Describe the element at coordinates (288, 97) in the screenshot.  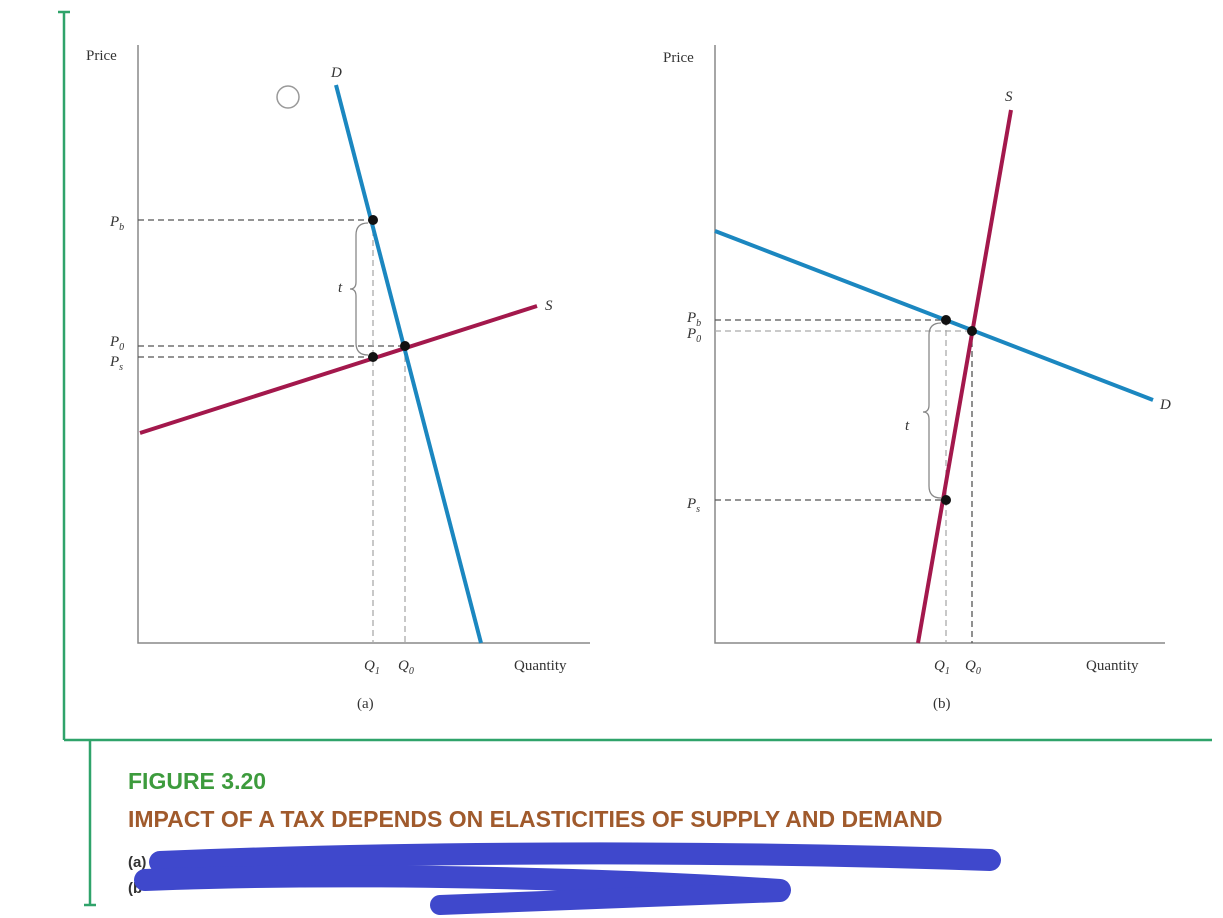
I see `radio-circle` at that location.